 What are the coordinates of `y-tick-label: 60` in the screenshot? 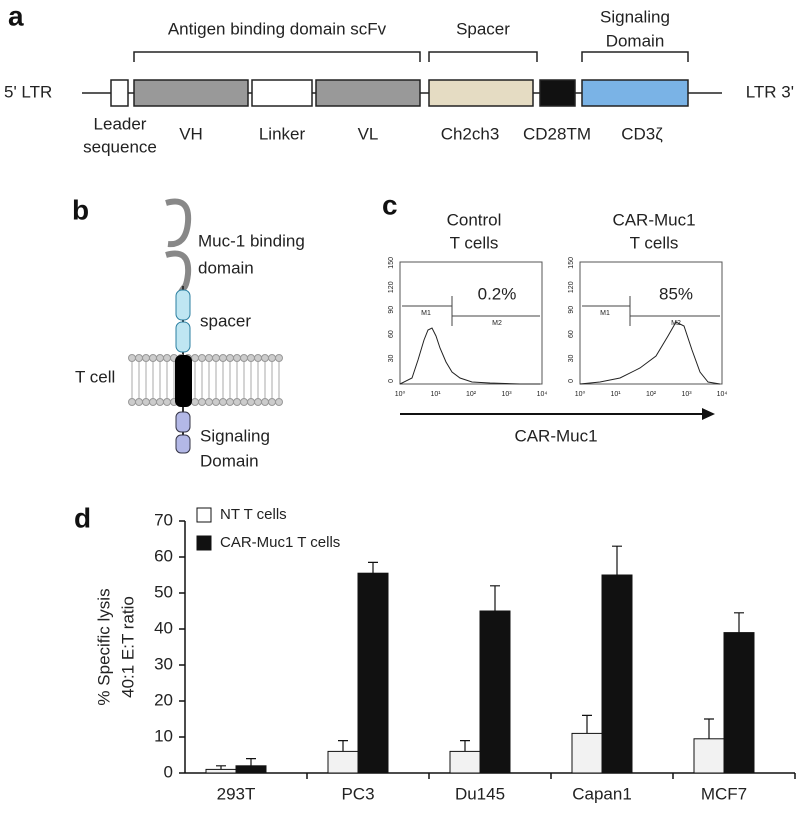 It's located at (163, 555).